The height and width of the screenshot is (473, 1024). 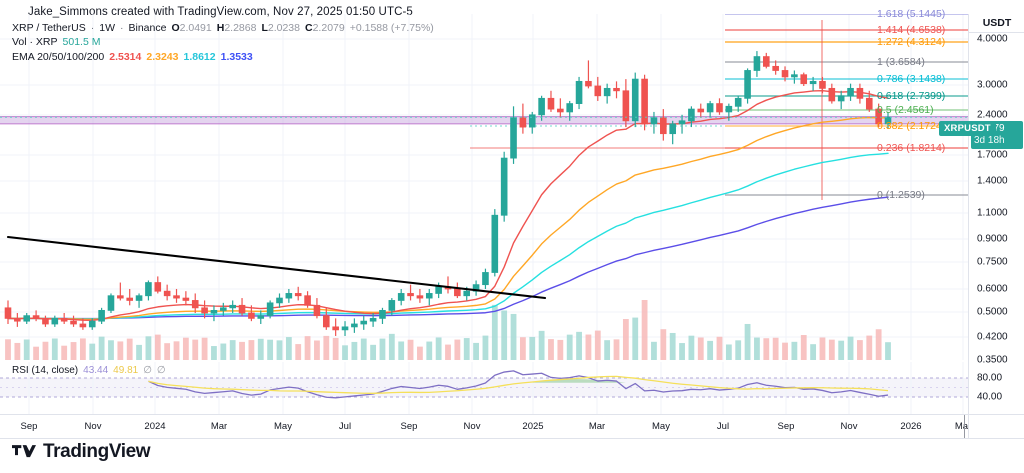 I want to click on legend-ema-title: EMA 20/50/100/200, so click(x=58, y=57).